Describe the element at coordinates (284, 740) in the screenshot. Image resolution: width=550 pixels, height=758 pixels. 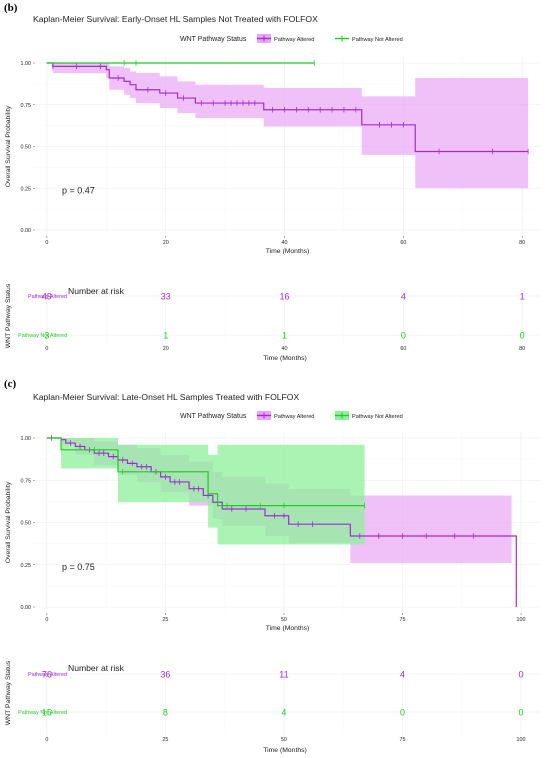
I see `risk-x-tick-label: 50` at that location.